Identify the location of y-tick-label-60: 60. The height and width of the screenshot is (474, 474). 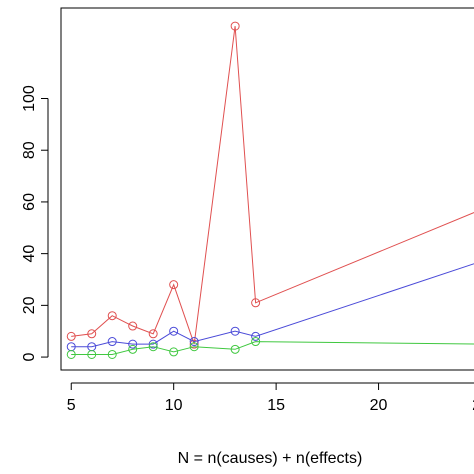
(29, 202).